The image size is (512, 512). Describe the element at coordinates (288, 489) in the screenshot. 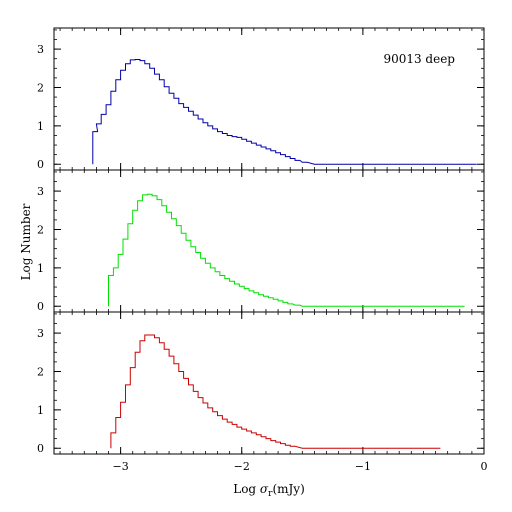

I see `x-axis-label-suffix: (mJy)` at that location.